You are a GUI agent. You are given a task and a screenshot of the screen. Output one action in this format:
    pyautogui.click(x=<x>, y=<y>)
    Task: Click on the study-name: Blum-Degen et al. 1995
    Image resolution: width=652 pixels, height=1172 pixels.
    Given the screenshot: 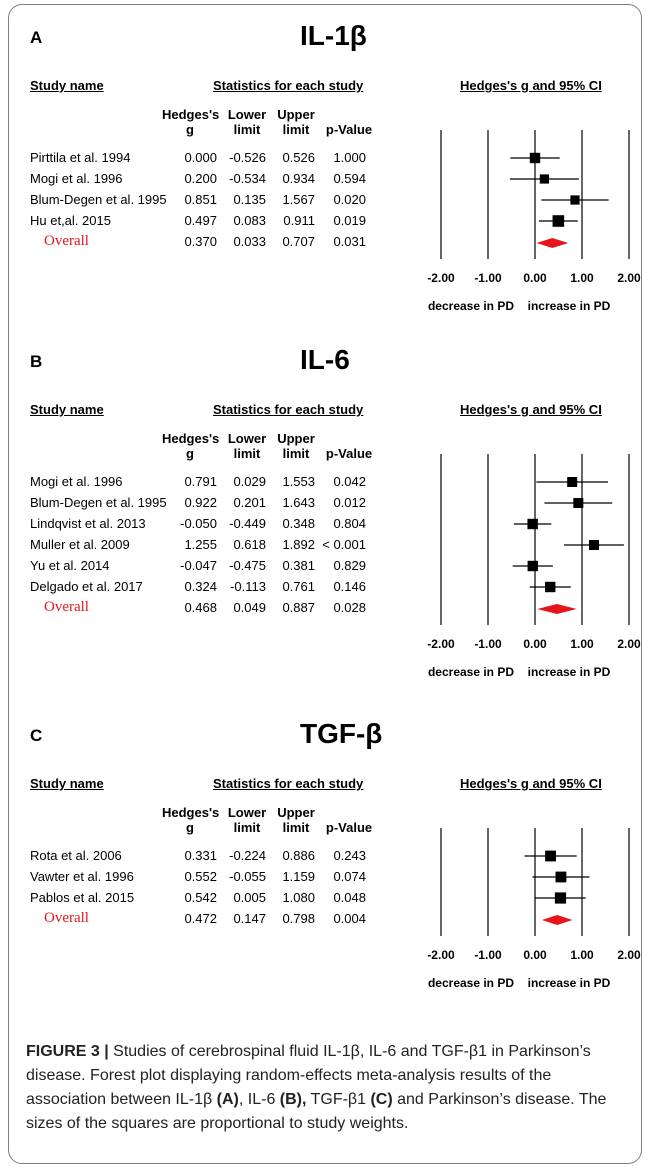 What is the action you would take?
    pyautogui.click(x=98, y=502)
    